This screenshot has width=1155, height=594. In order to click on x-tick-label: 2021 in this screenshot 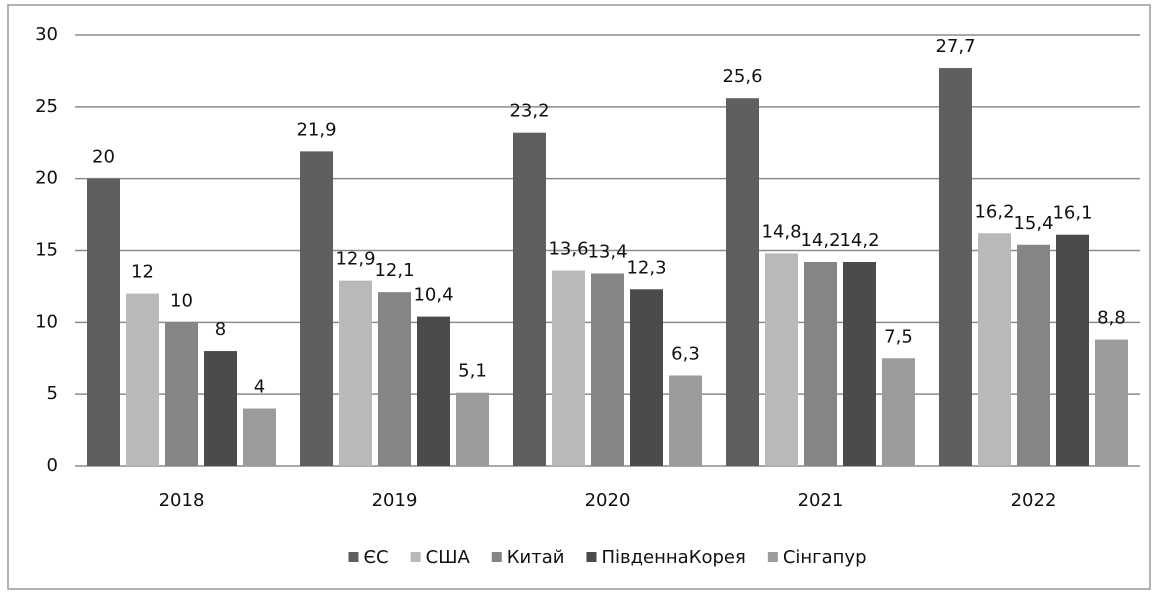, I will do `click(821, 500)`.